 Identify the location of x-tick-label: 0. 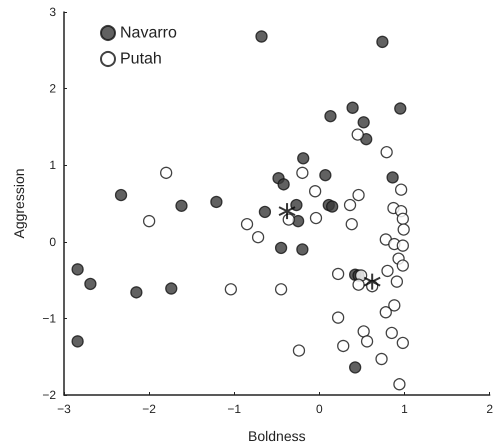
(320, 409).